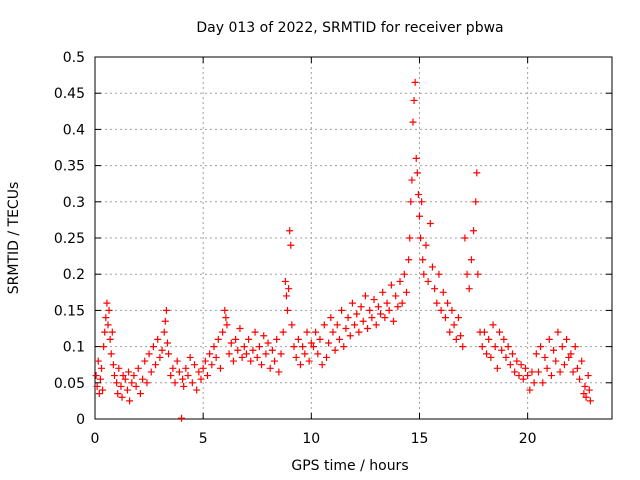 The image size is (640, 480). I want to click on y-tick-label: 0.2, so click(74, 275).